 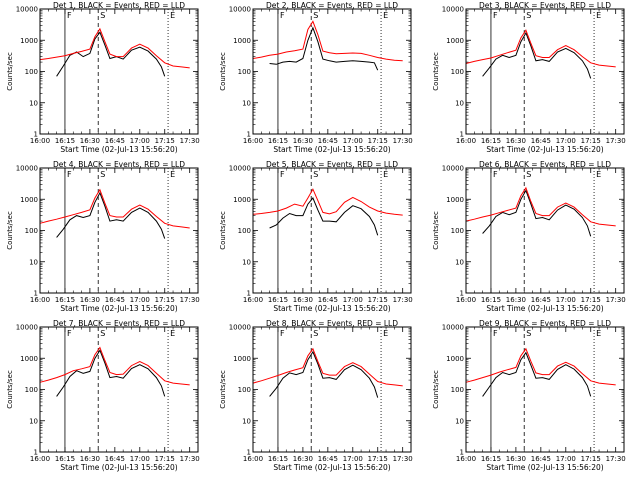 What do you see at coordinates (332, 323) in the screenshot?
I see `panel-title: Det 8, BLACK = Events, RED = LLD` at bounding box center [332, 323].